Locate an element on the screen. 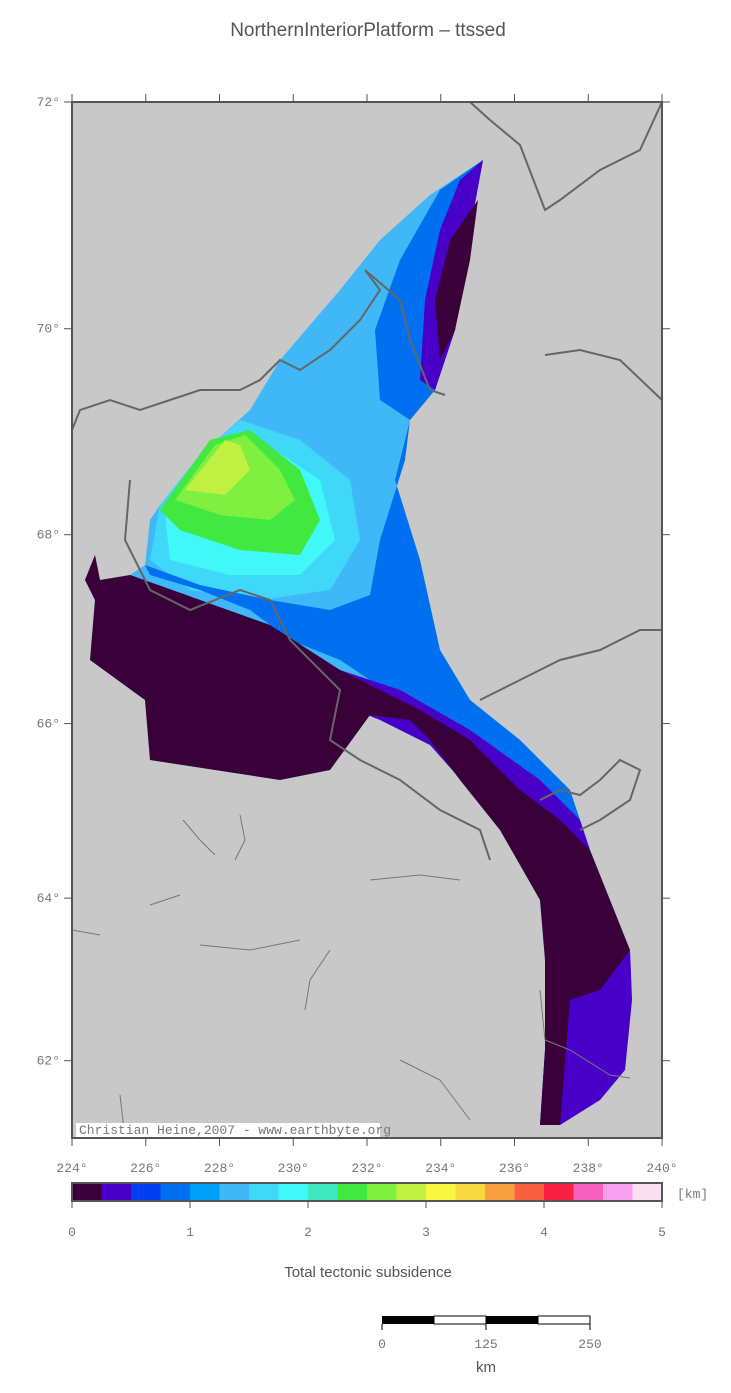  lon-tick-label: 236° is located at coordinates (514, 1168).